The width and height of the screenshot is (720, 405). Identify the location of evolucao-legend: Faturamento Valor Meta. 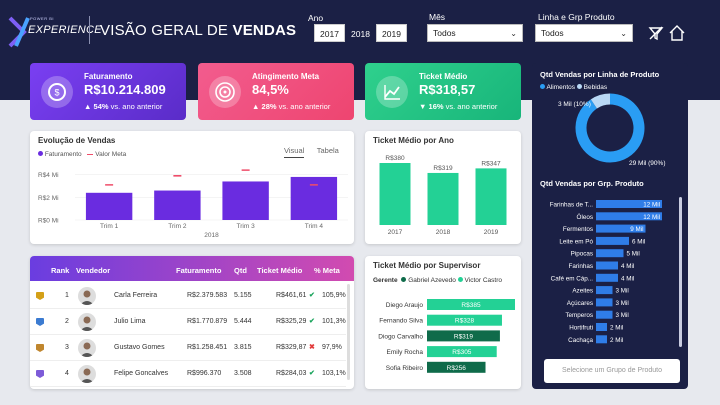
(82, 154).